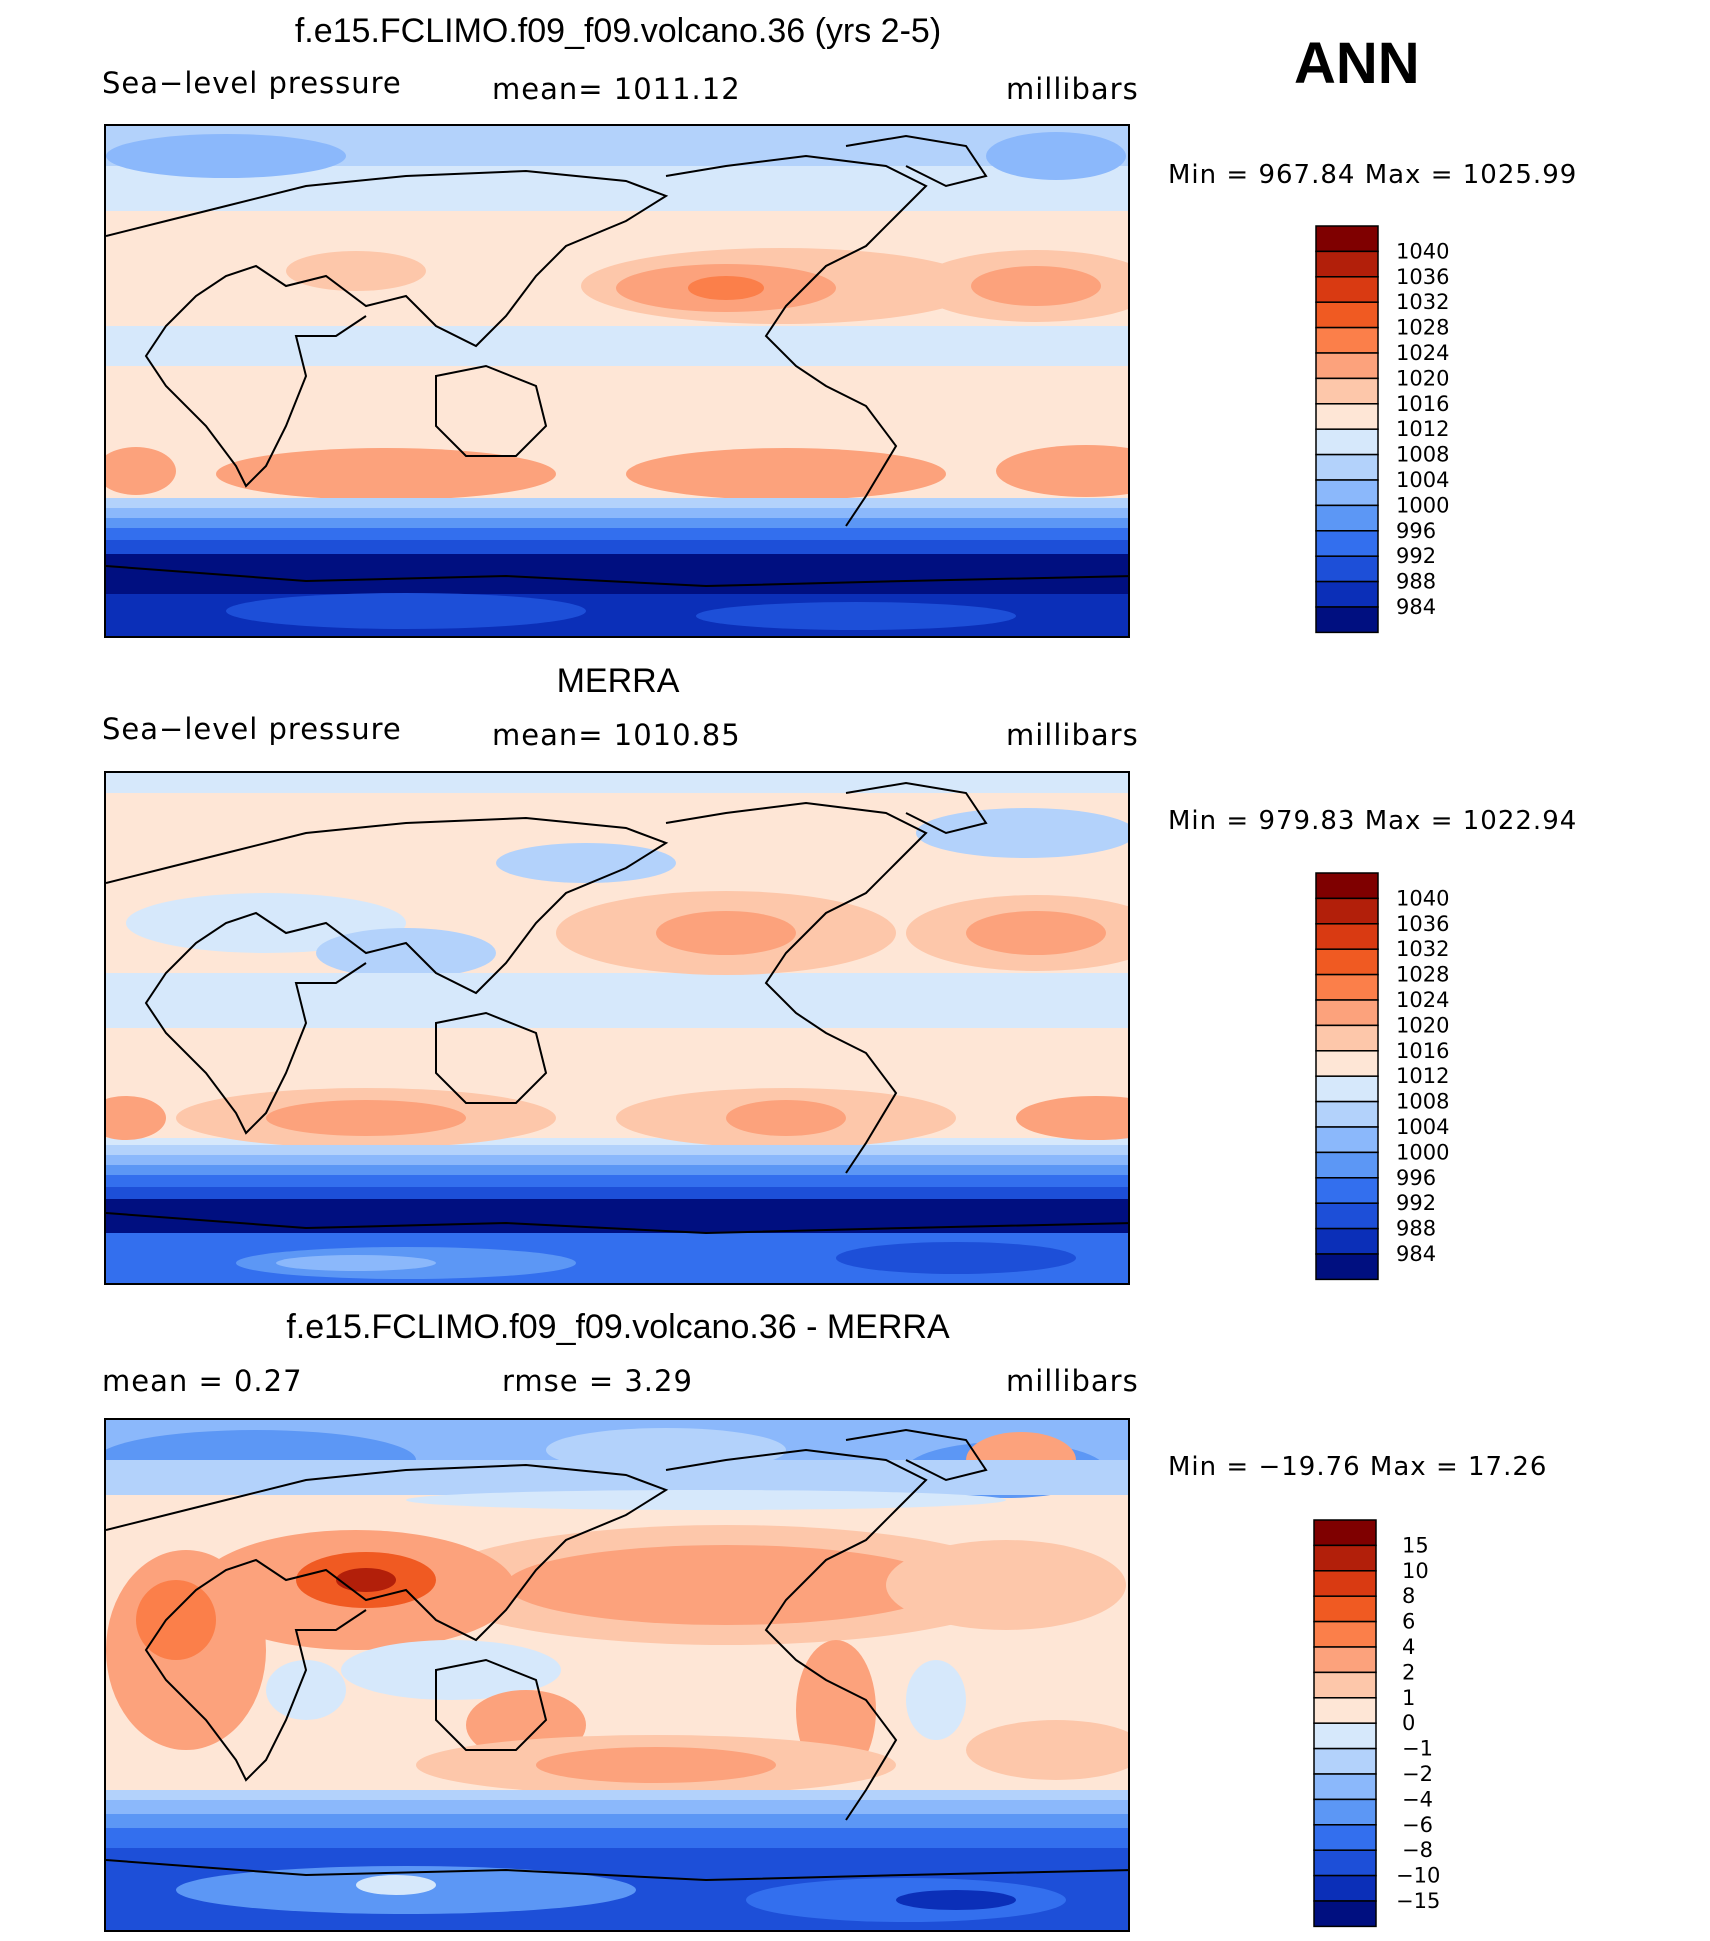 The height and width of the screenshot is (1941, 1710). What do you see at coordinates (616, 735) in the screenshot?
I see `panel2-center-label: mean= 1010.85` at bounding box center [616, 735].